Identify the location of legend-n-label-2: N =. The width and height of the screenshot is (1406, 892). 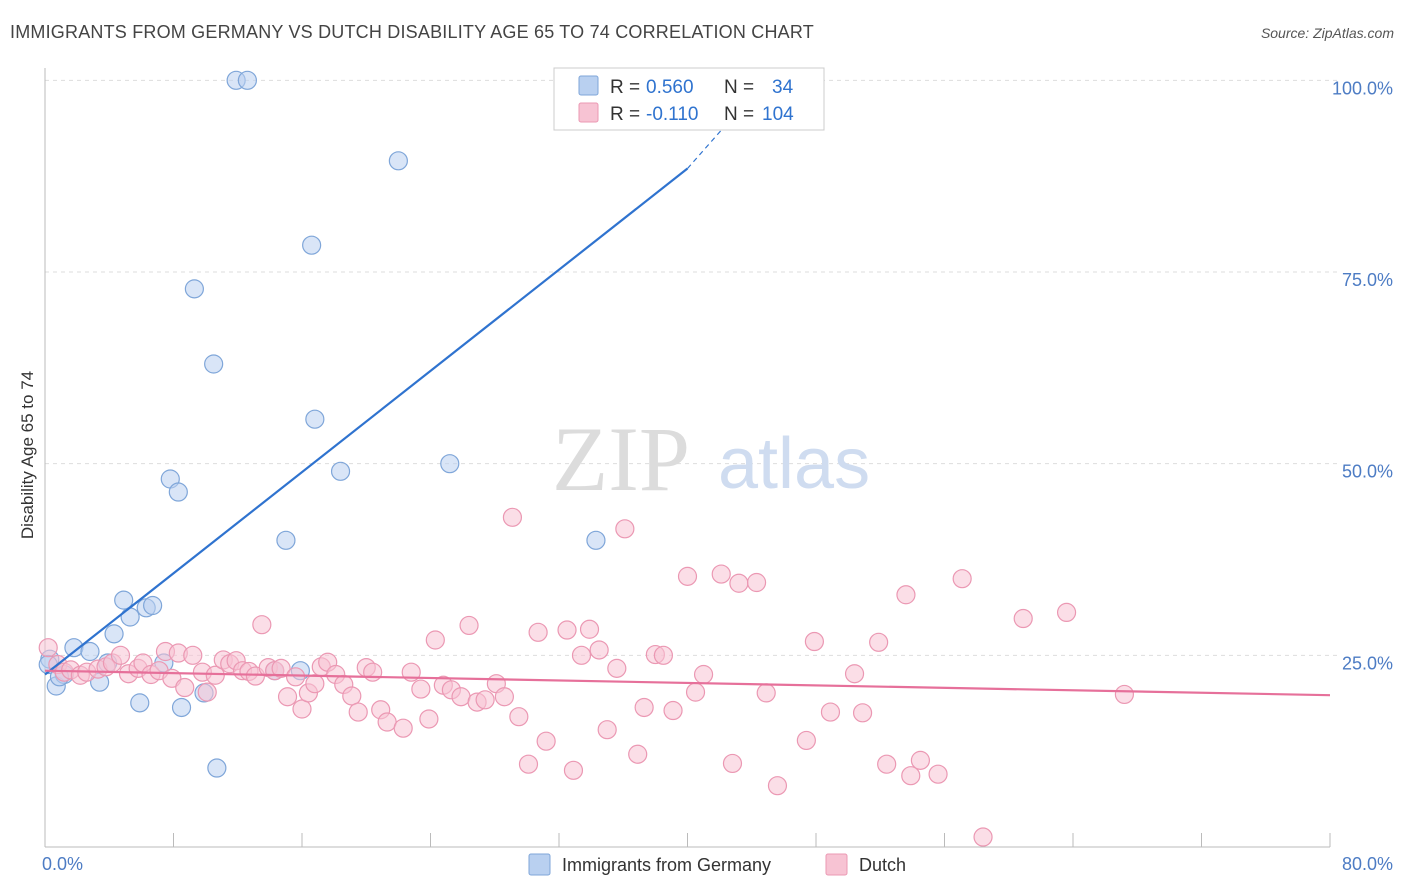
(739, 114).